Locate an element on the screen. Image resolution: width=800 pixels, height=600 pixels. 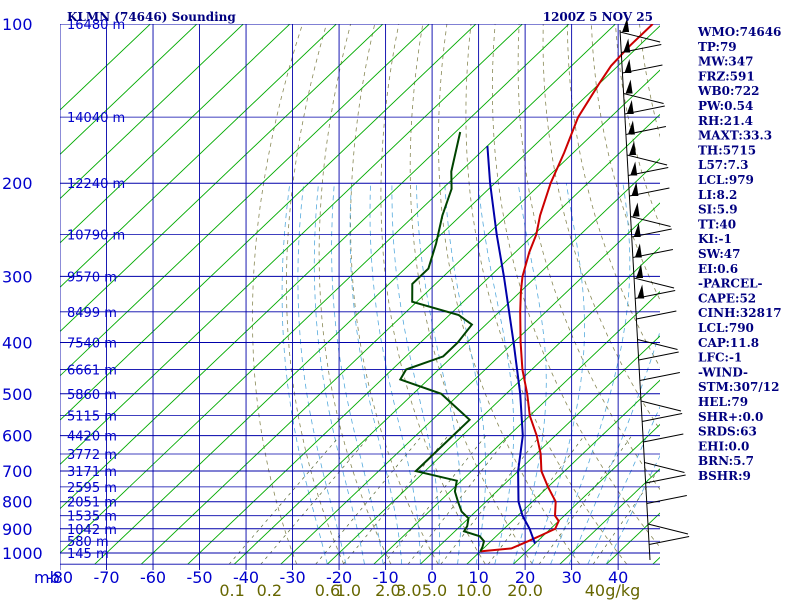
index-line: FRZ:591 is located at coordinates (726, 76).